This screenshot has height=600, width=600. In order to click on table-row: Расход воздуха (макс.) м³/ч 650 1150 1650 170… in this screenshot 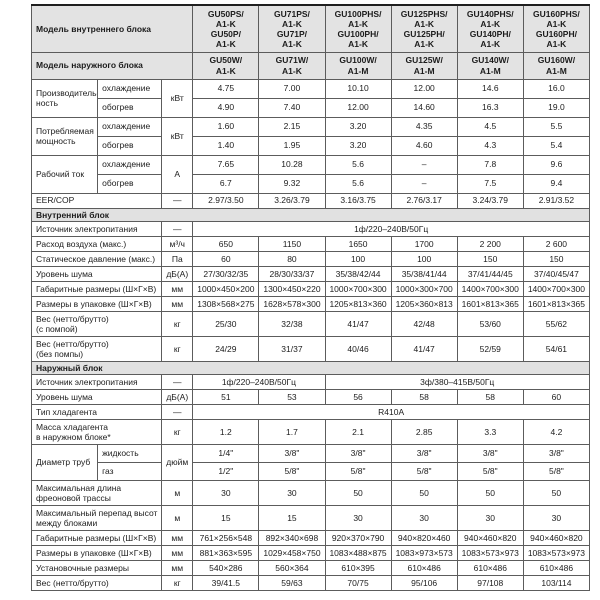, I will do `click(310, 243)`.